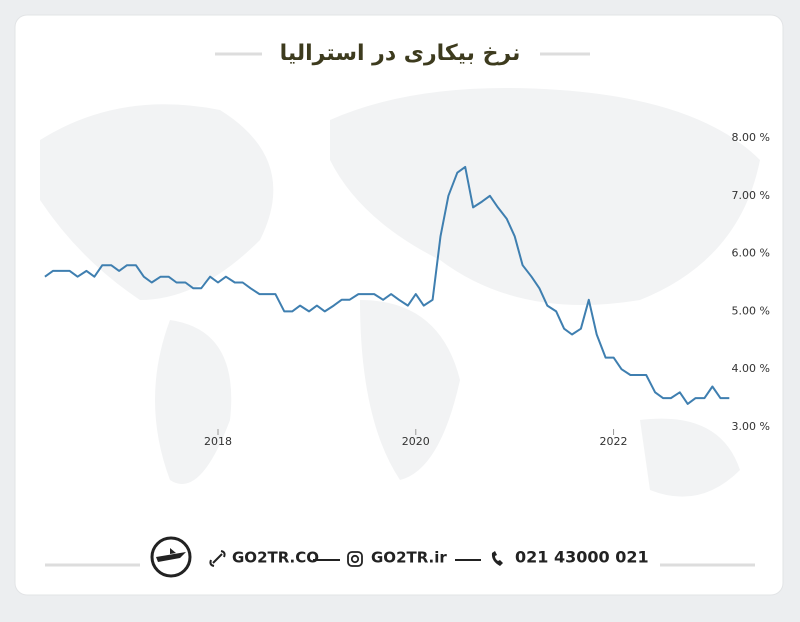 This screenshot has width=800, height=622. I want to click on link-icon, so click(217, 558).